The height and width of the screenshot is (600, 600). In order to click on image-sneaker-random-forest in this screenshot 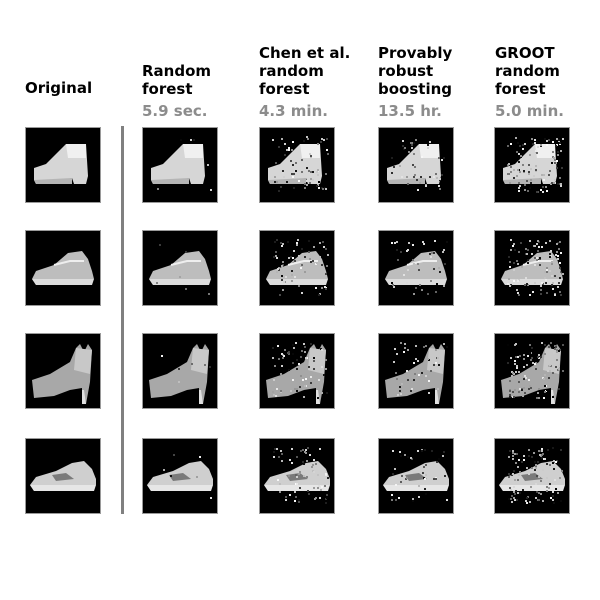, I will do `click(180, 268)`.